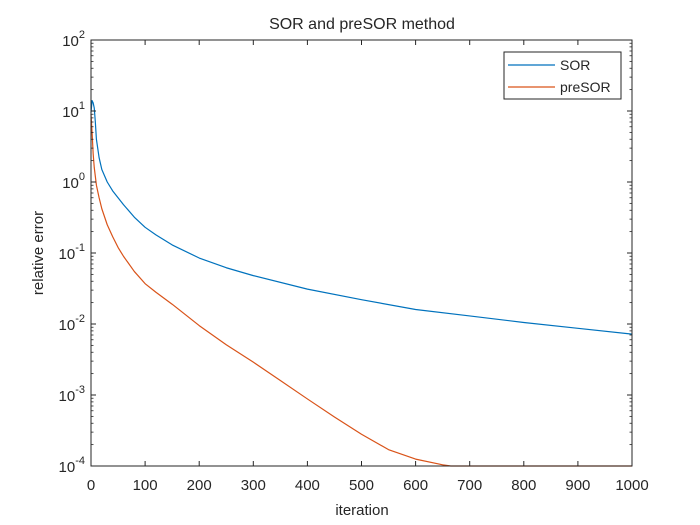 This screenshot has width=700, height=525. What do you see at coordinates (145, 485) in the screenshot?
I see `x-tick-label: 100` at bounding box center [145, 485].